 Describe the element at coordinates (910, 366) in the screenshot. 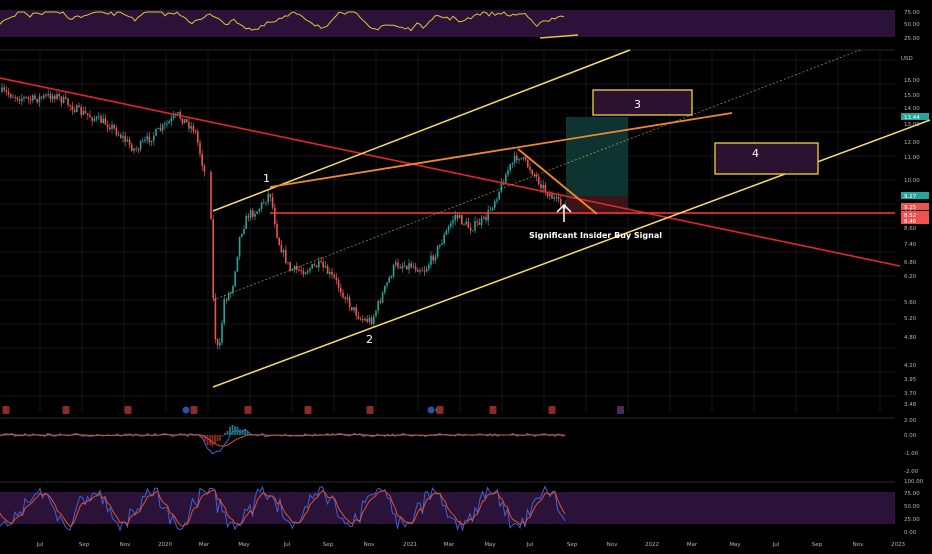

I see `price-tick-label: 4.20` at that location.